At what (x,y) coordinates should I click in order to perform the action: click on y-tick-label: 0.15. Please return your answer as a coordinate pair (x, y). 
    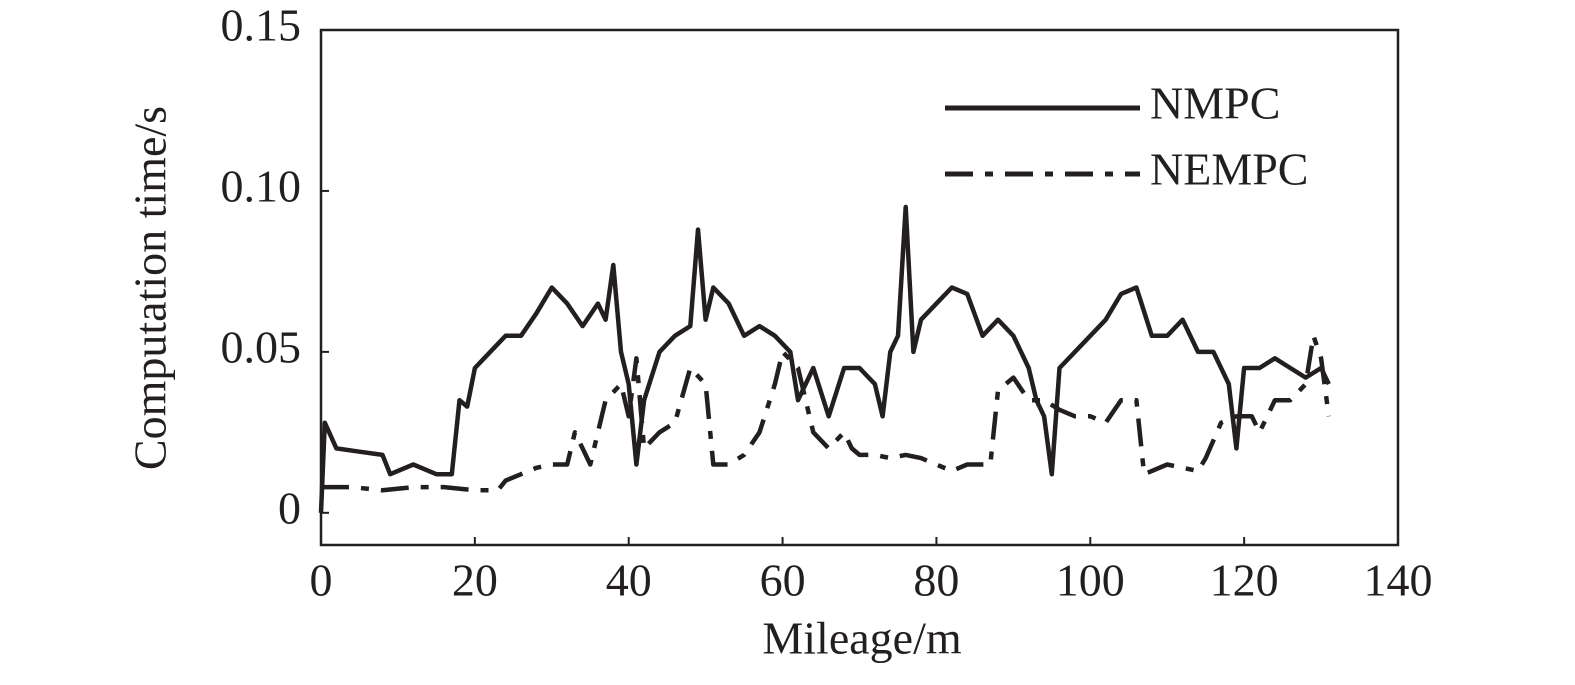
    Looking at the image, I should click on (261, 25).